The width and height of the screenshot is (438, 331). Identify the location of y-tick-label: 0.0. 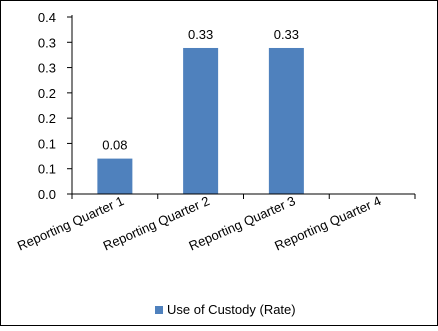
(47, 194).